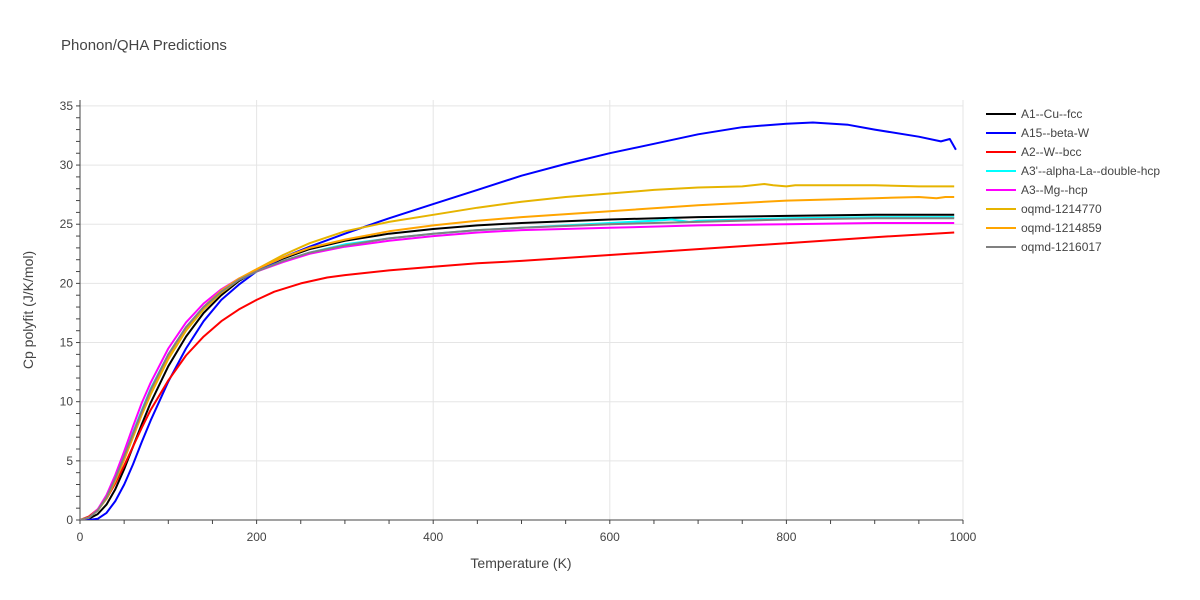 The image size is (1200, 600). What do you see at coordinates (1061, 209) in the screenshot?
I see `legend-label: oqmd-1214770` at bounding box center [1061, 209].